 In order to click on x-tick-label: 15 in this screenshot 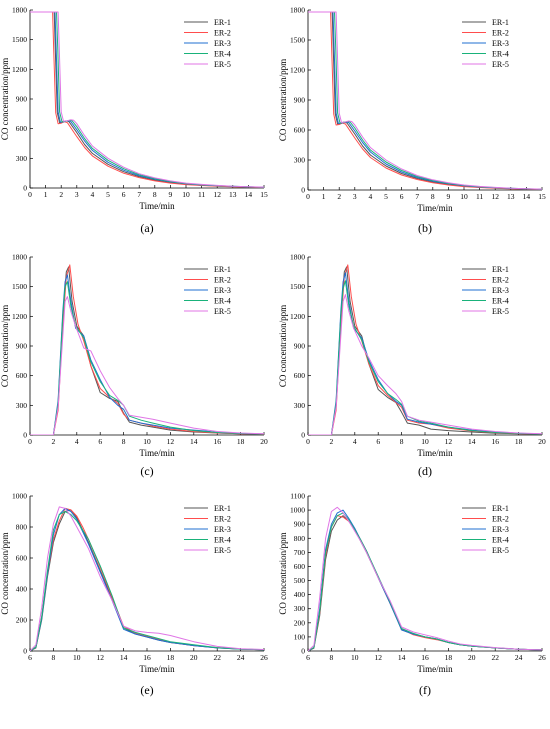, I will do `click(542, 196)`.